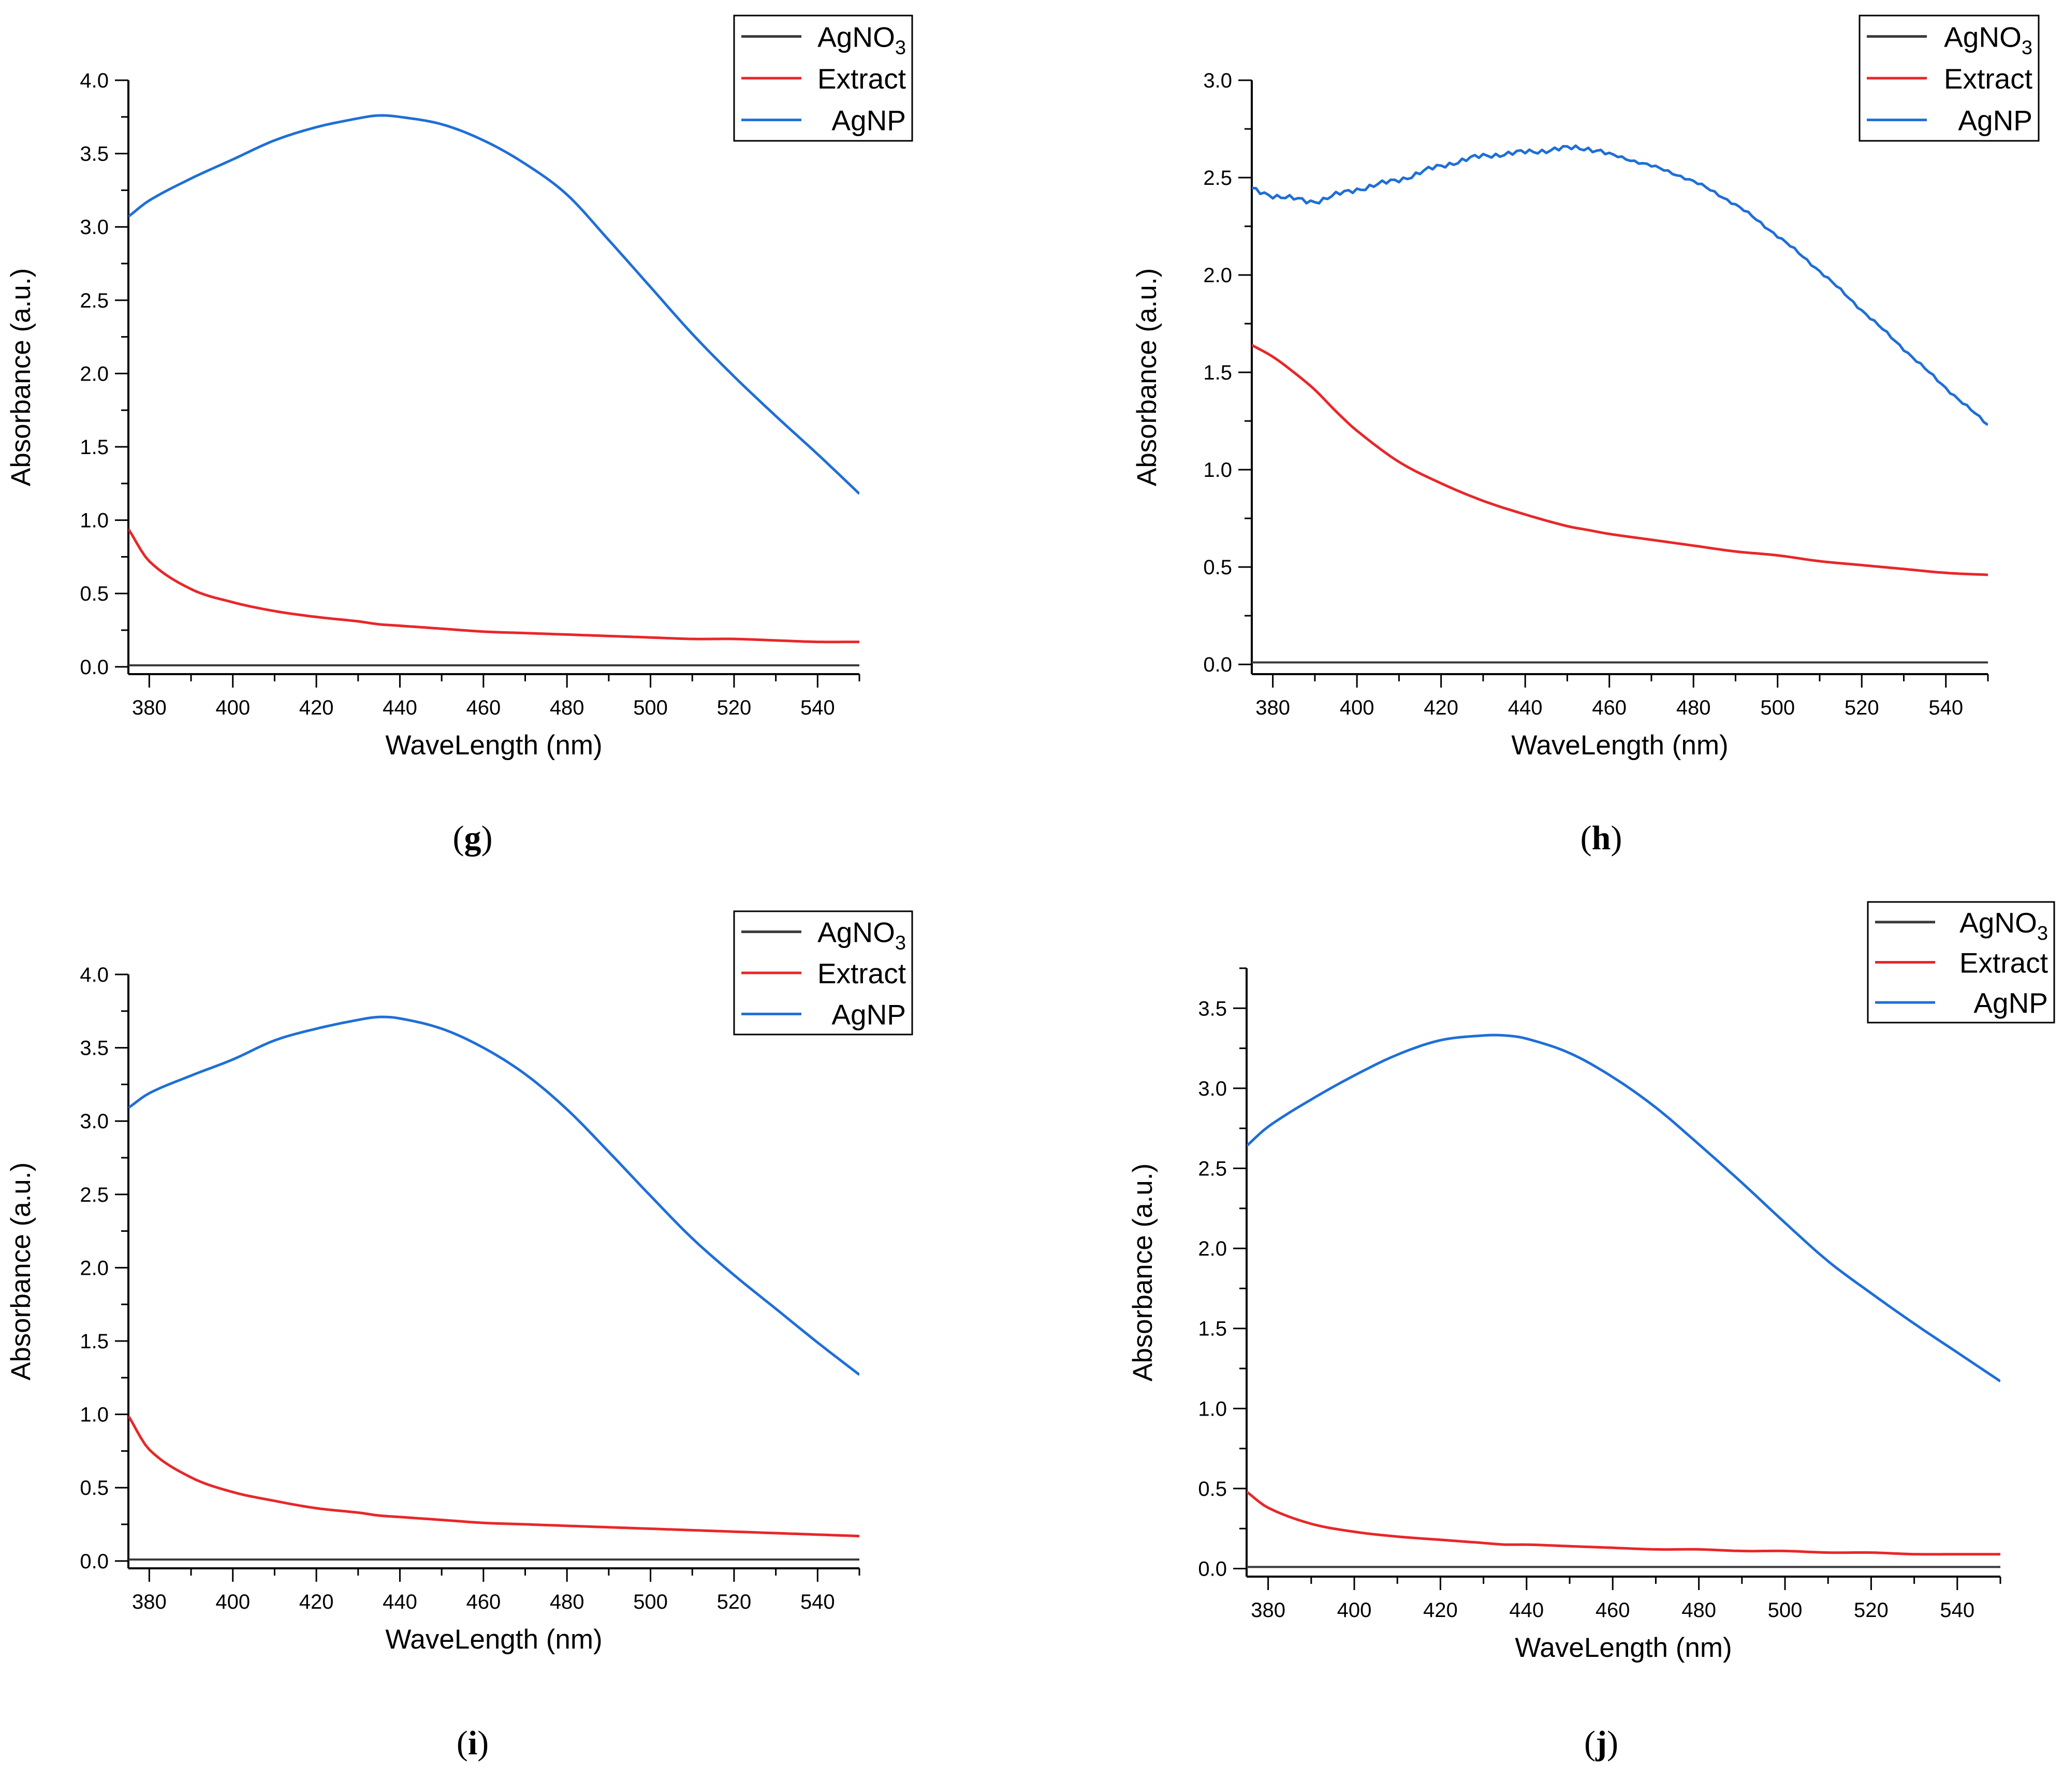  I want to click on x-tick-label: 420, so click(1441, 708).